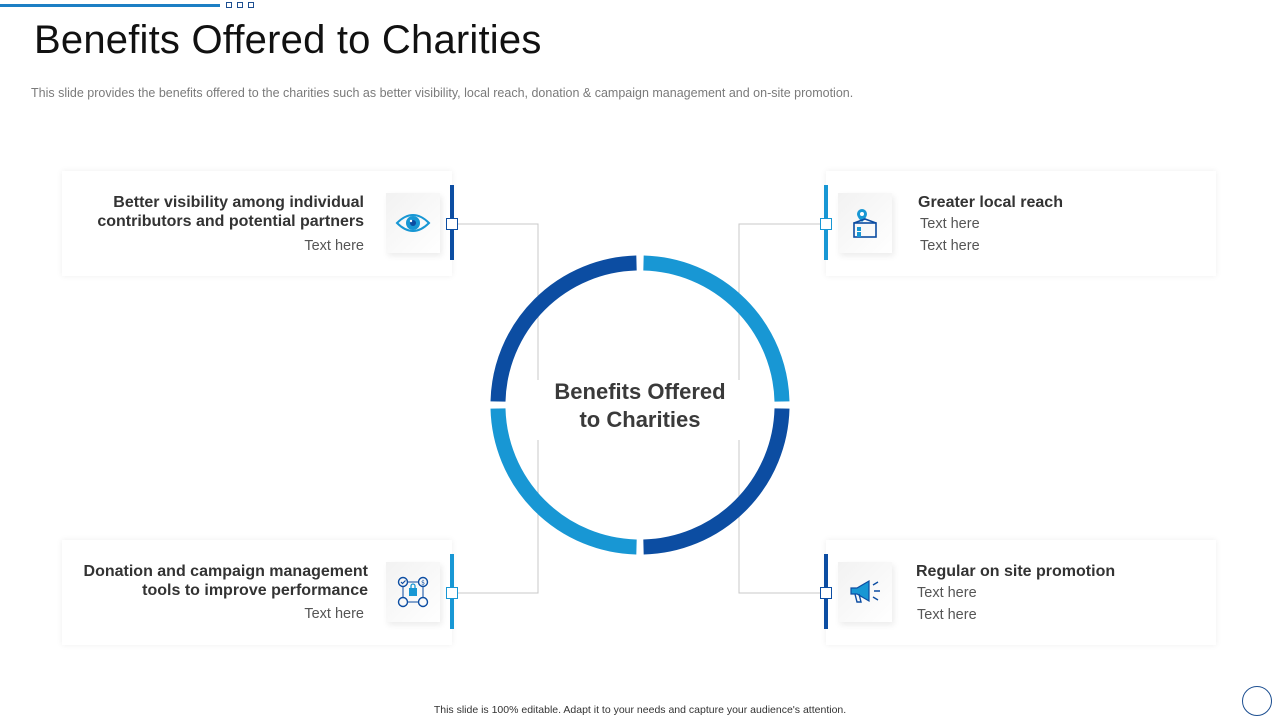 This screenshot has height=720, width=1280. I want to click on ring-segment-bottom-right, so click(716, 481).